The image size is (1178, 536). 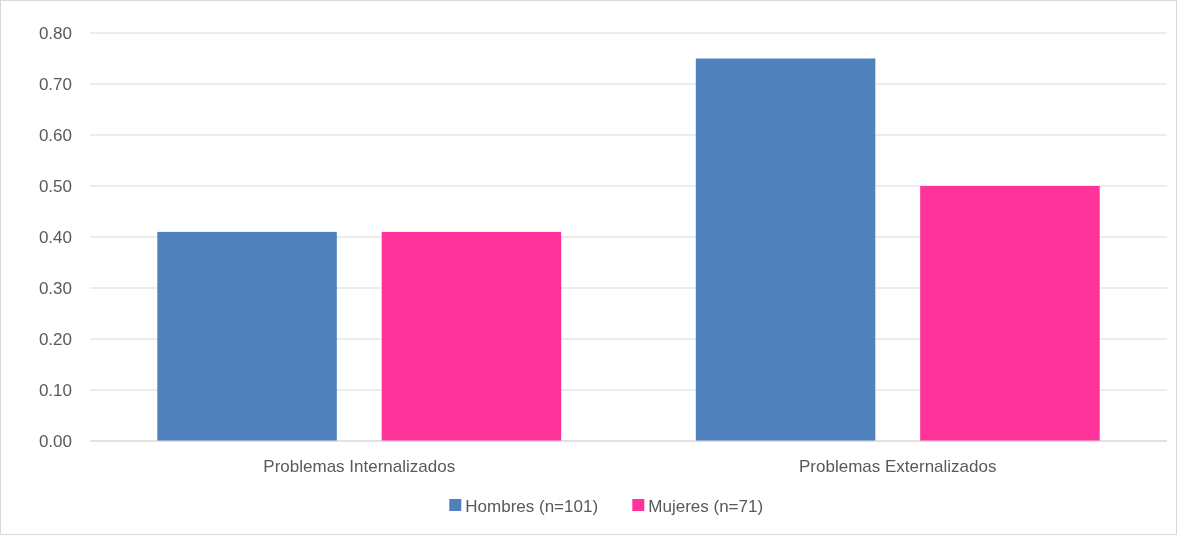 What do you see at coordinates (55, 288) in the screenshot?
I see `y-tick-label: 0.30` at bounding box center [55, 288].